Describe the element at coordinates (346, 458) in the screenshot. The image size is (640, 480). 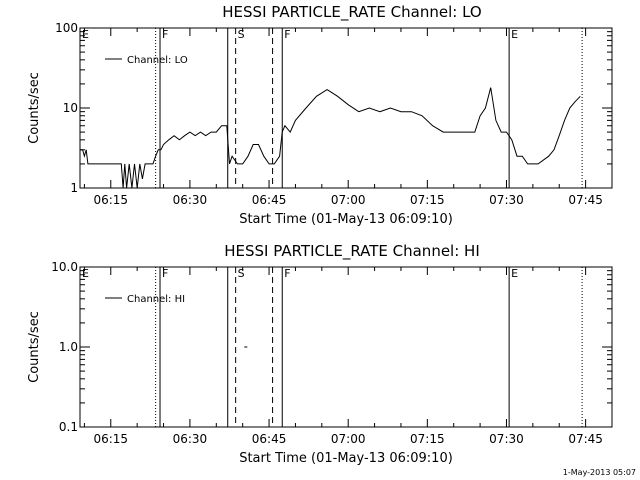
I see `hi-x-axis-label: Start Time (01-May-13 06:09:10)` at that location.